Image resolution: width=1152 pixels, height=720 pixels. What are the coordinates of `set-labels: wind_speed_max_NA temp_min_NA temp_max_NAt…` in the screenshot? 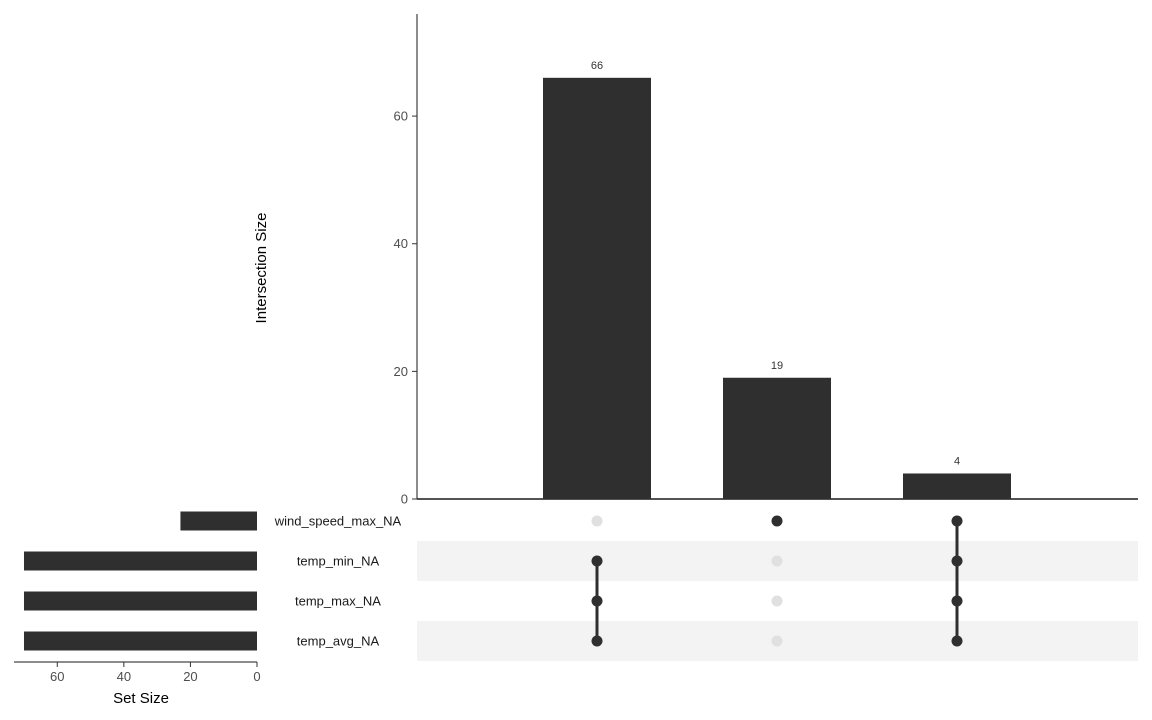 It's located at (338, 581).